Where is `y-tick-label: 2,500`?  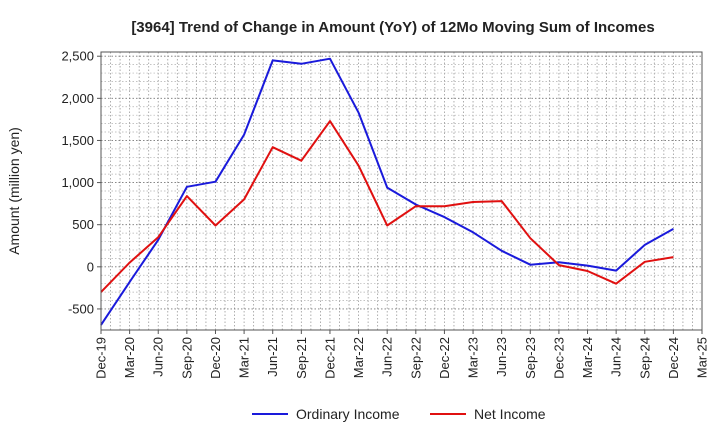
y-tick-label: 2,500 is located at coordinates (77, 56).